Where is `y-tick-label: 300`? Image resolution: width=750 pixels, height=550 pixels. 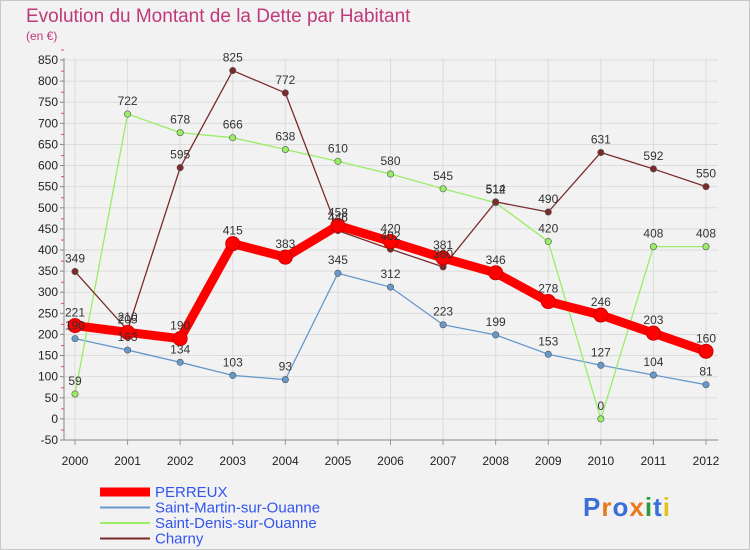 y-tick-label: 300 is located at coordinates (48, 292).